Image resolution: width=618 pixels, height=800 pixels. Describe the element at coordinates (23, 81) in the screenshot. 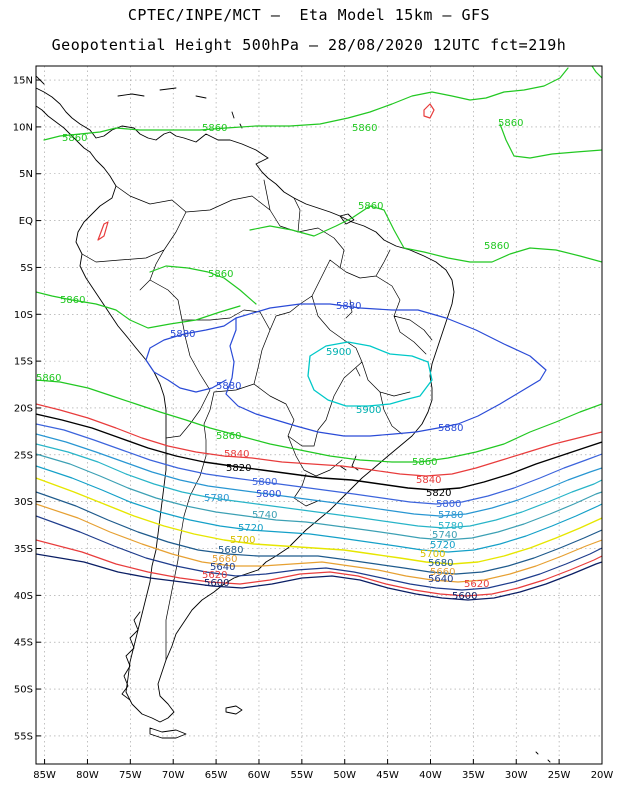

I see `lat-tick-label: 15N` at that location.